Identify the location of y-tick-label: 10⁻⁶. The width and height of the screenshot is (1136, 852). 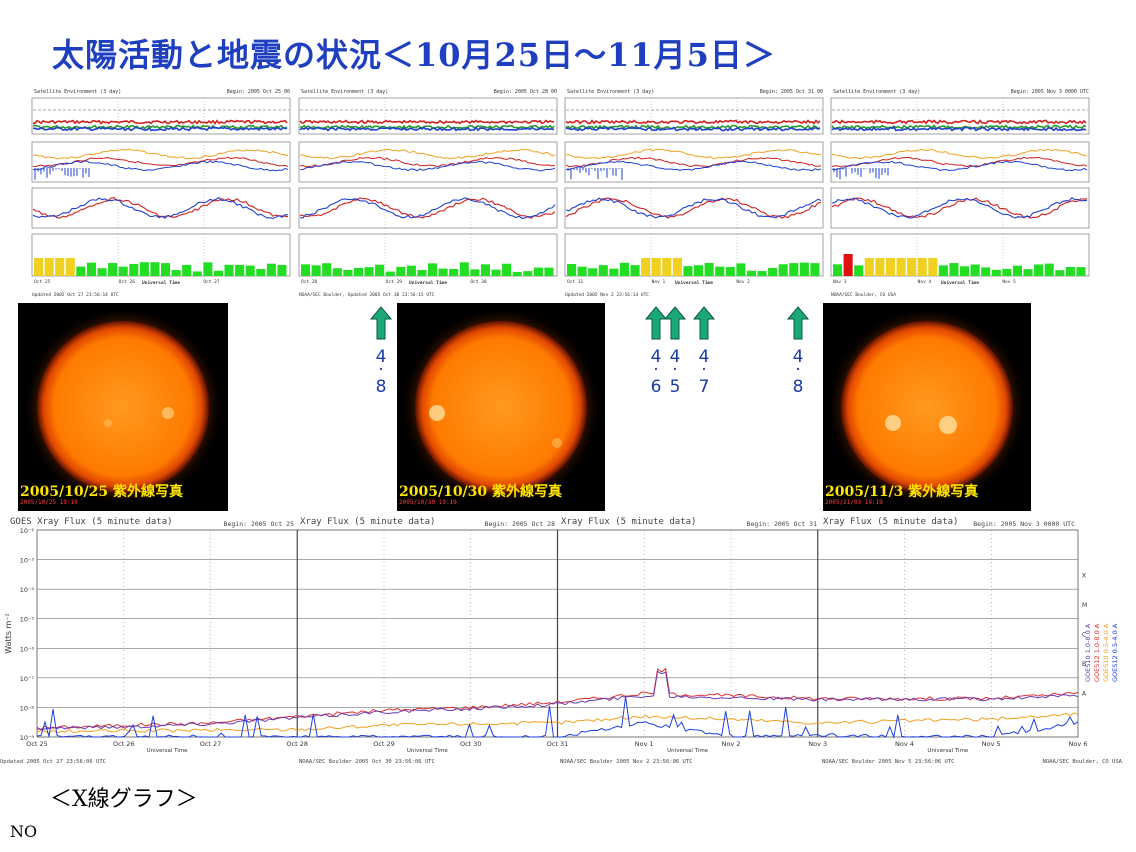
(27, 649).